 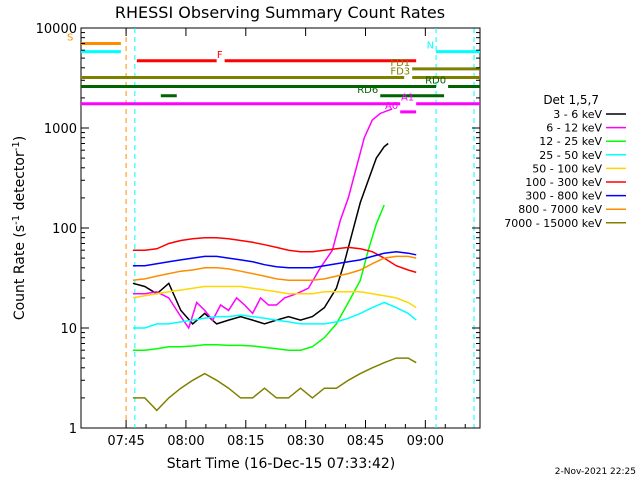 What do you see at coordinates (245, 441) in the screenshot?
I see `x-tick-label: 08:15` at bounding box center [245, 441].